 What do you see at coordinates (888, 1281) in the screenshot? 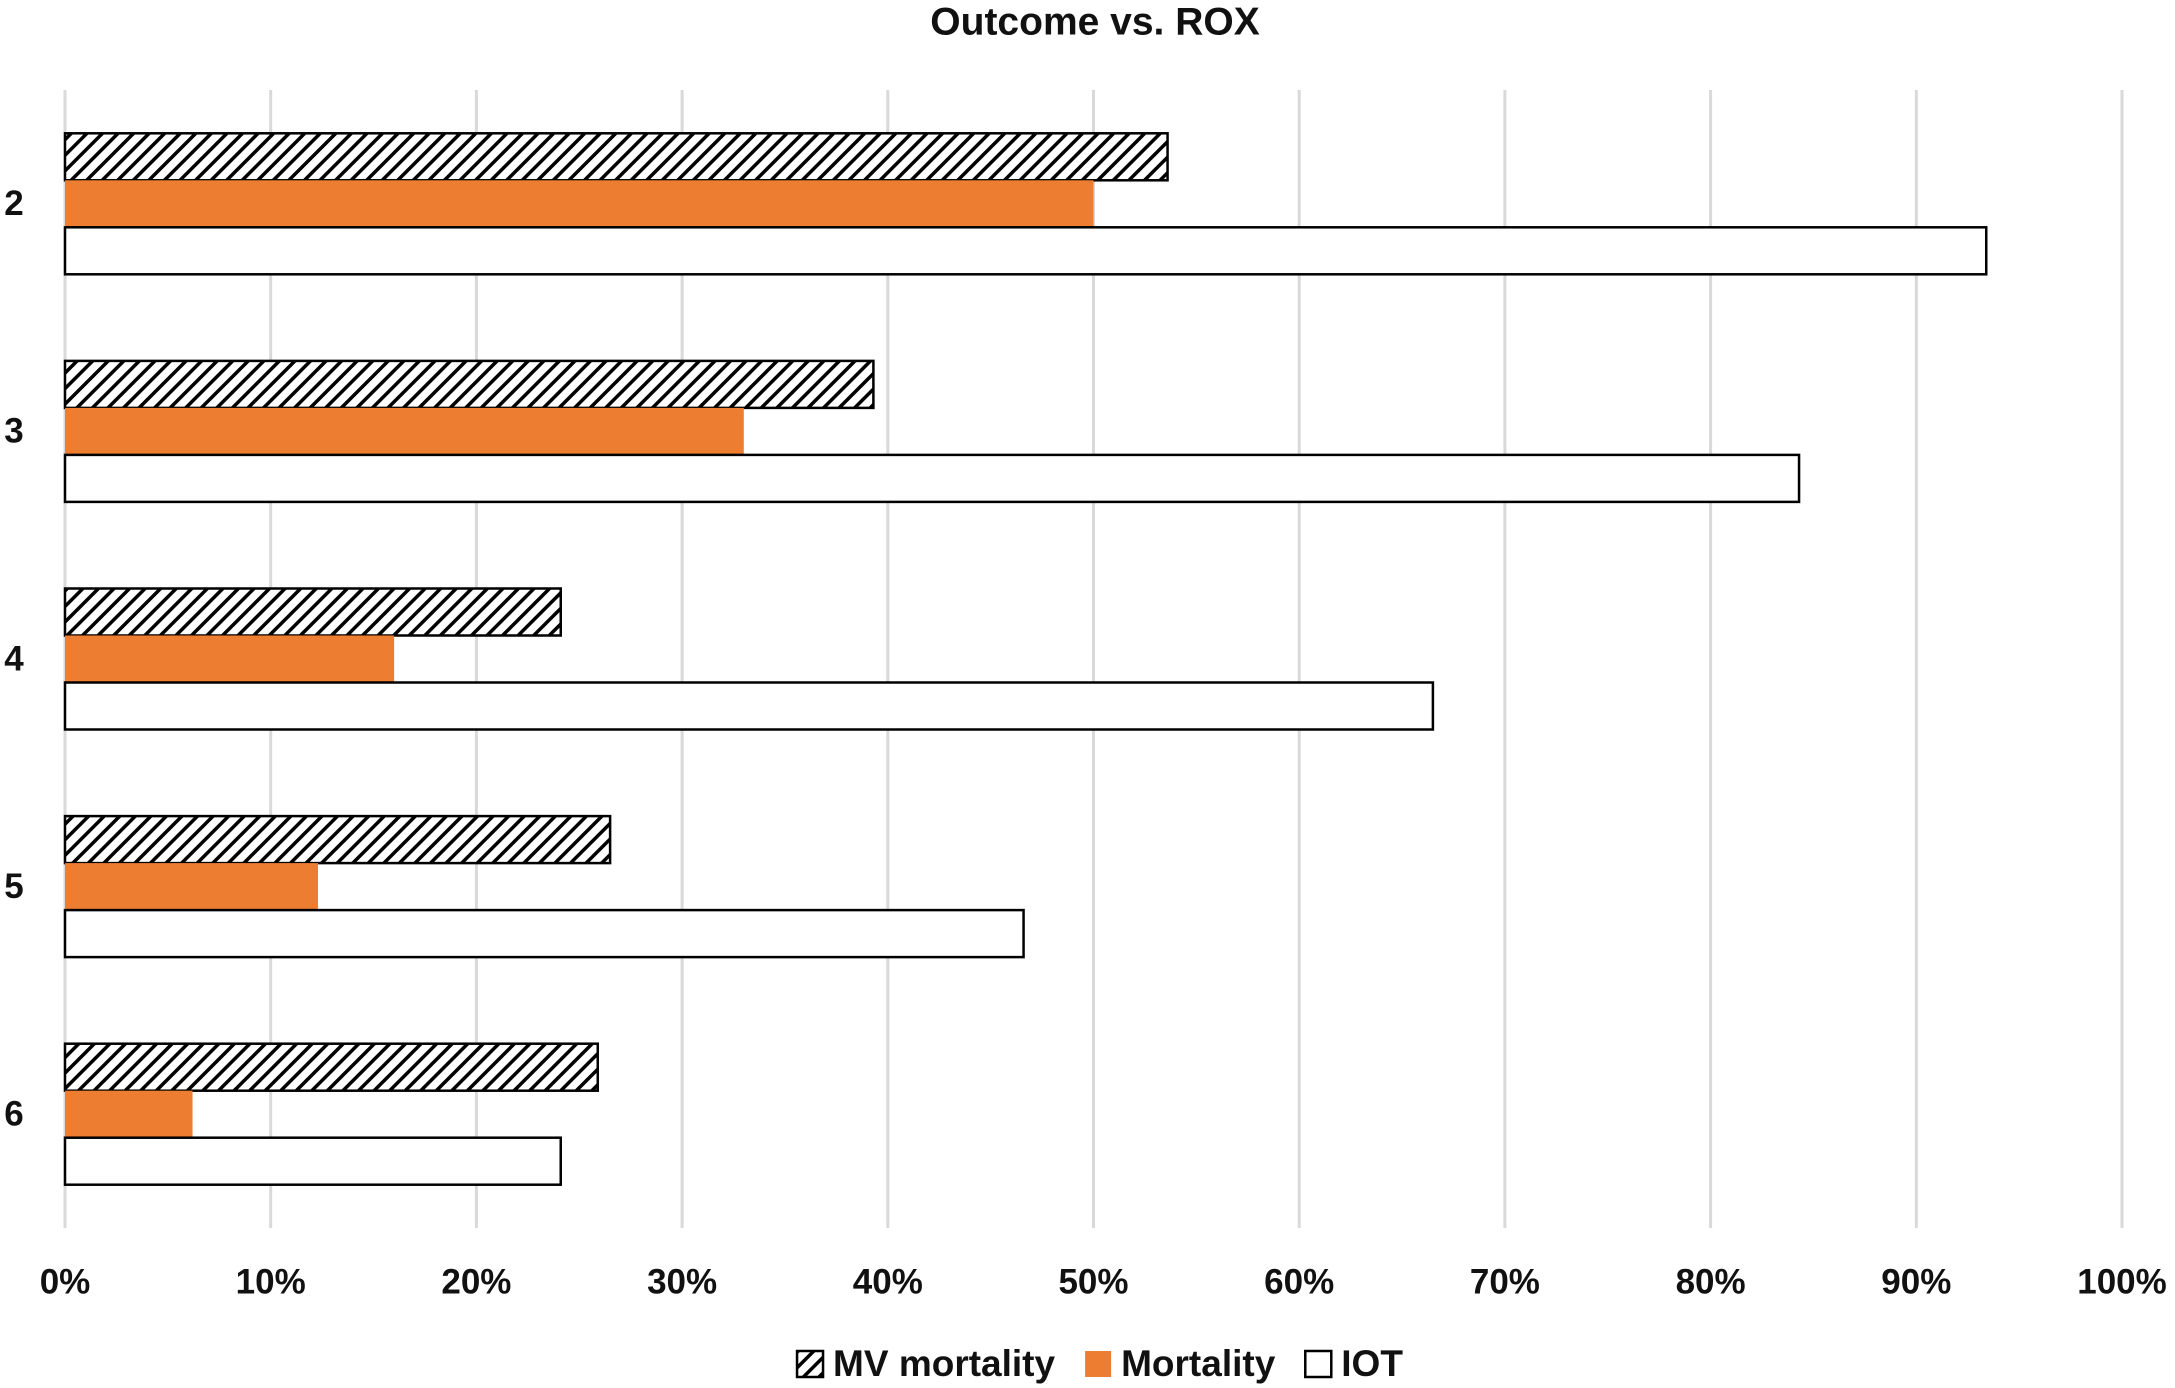
I see `x-tick-label: 40%` at bounding box center [888, 1281].